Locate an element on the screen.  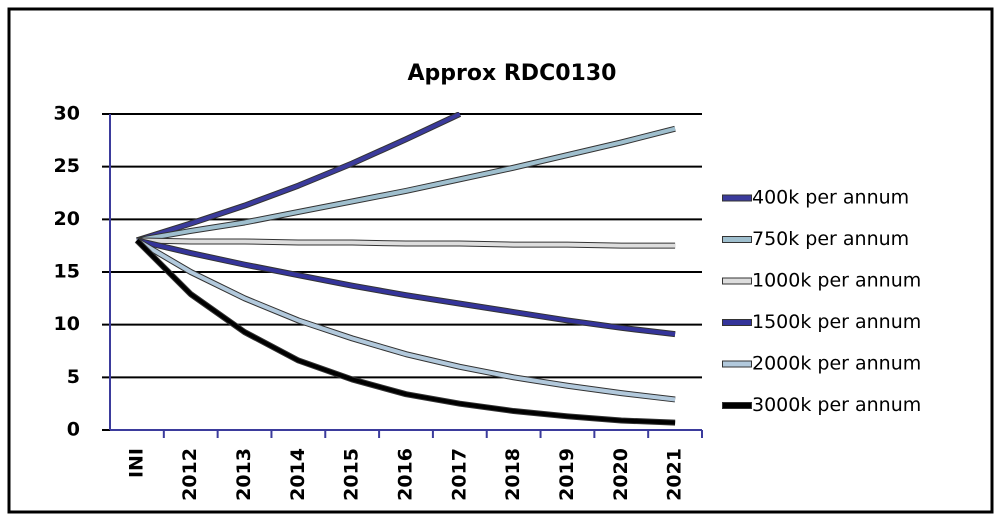
x-tick-label: 2019 is located at coordinates (567, 474).